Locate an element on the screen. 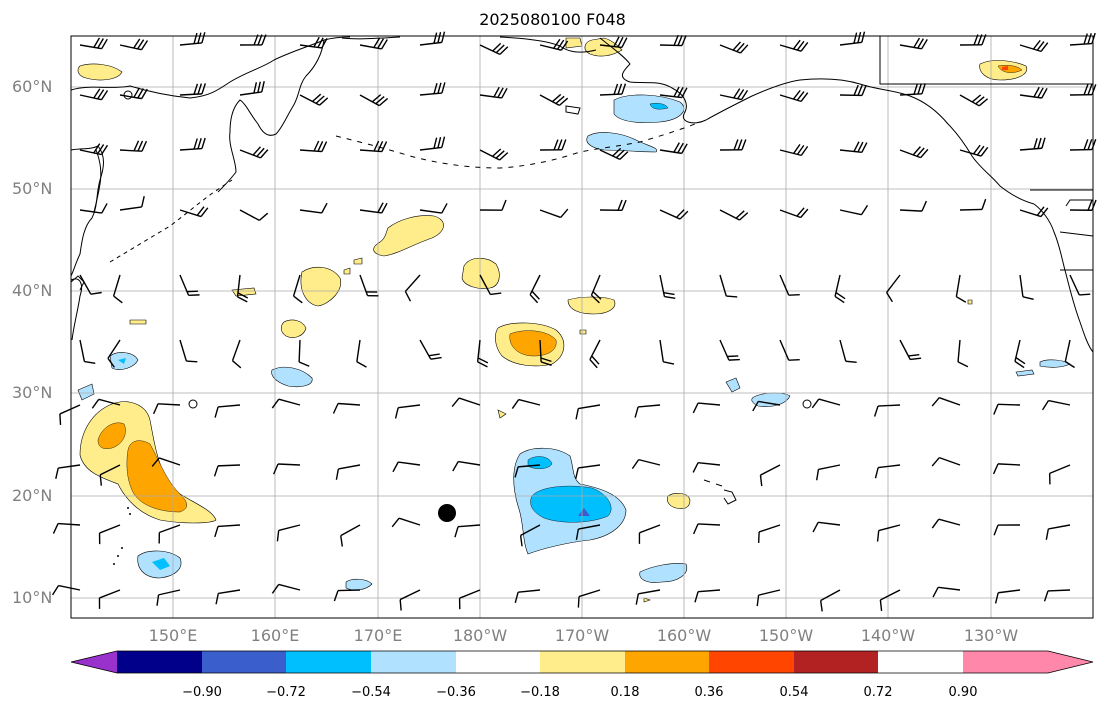 The width and height of the screenshot is (1105, 712). cbar-extend-min is located at coordinates (94, 662).